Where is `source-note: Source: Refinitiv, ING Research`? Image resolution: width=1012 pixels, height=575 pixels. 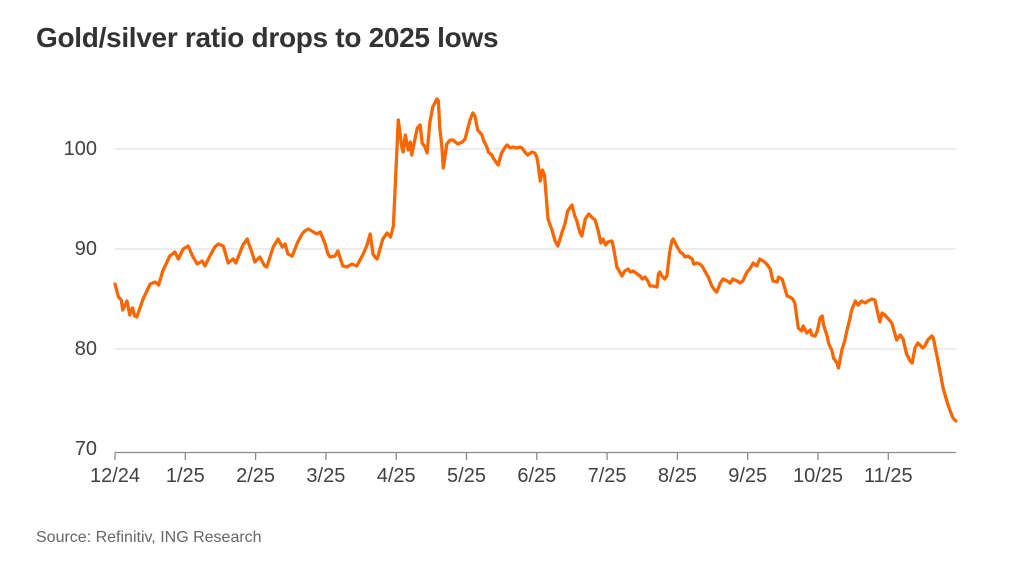 source-note: Source: Refinitiv, ING Research is located at coordinates (149, 537).